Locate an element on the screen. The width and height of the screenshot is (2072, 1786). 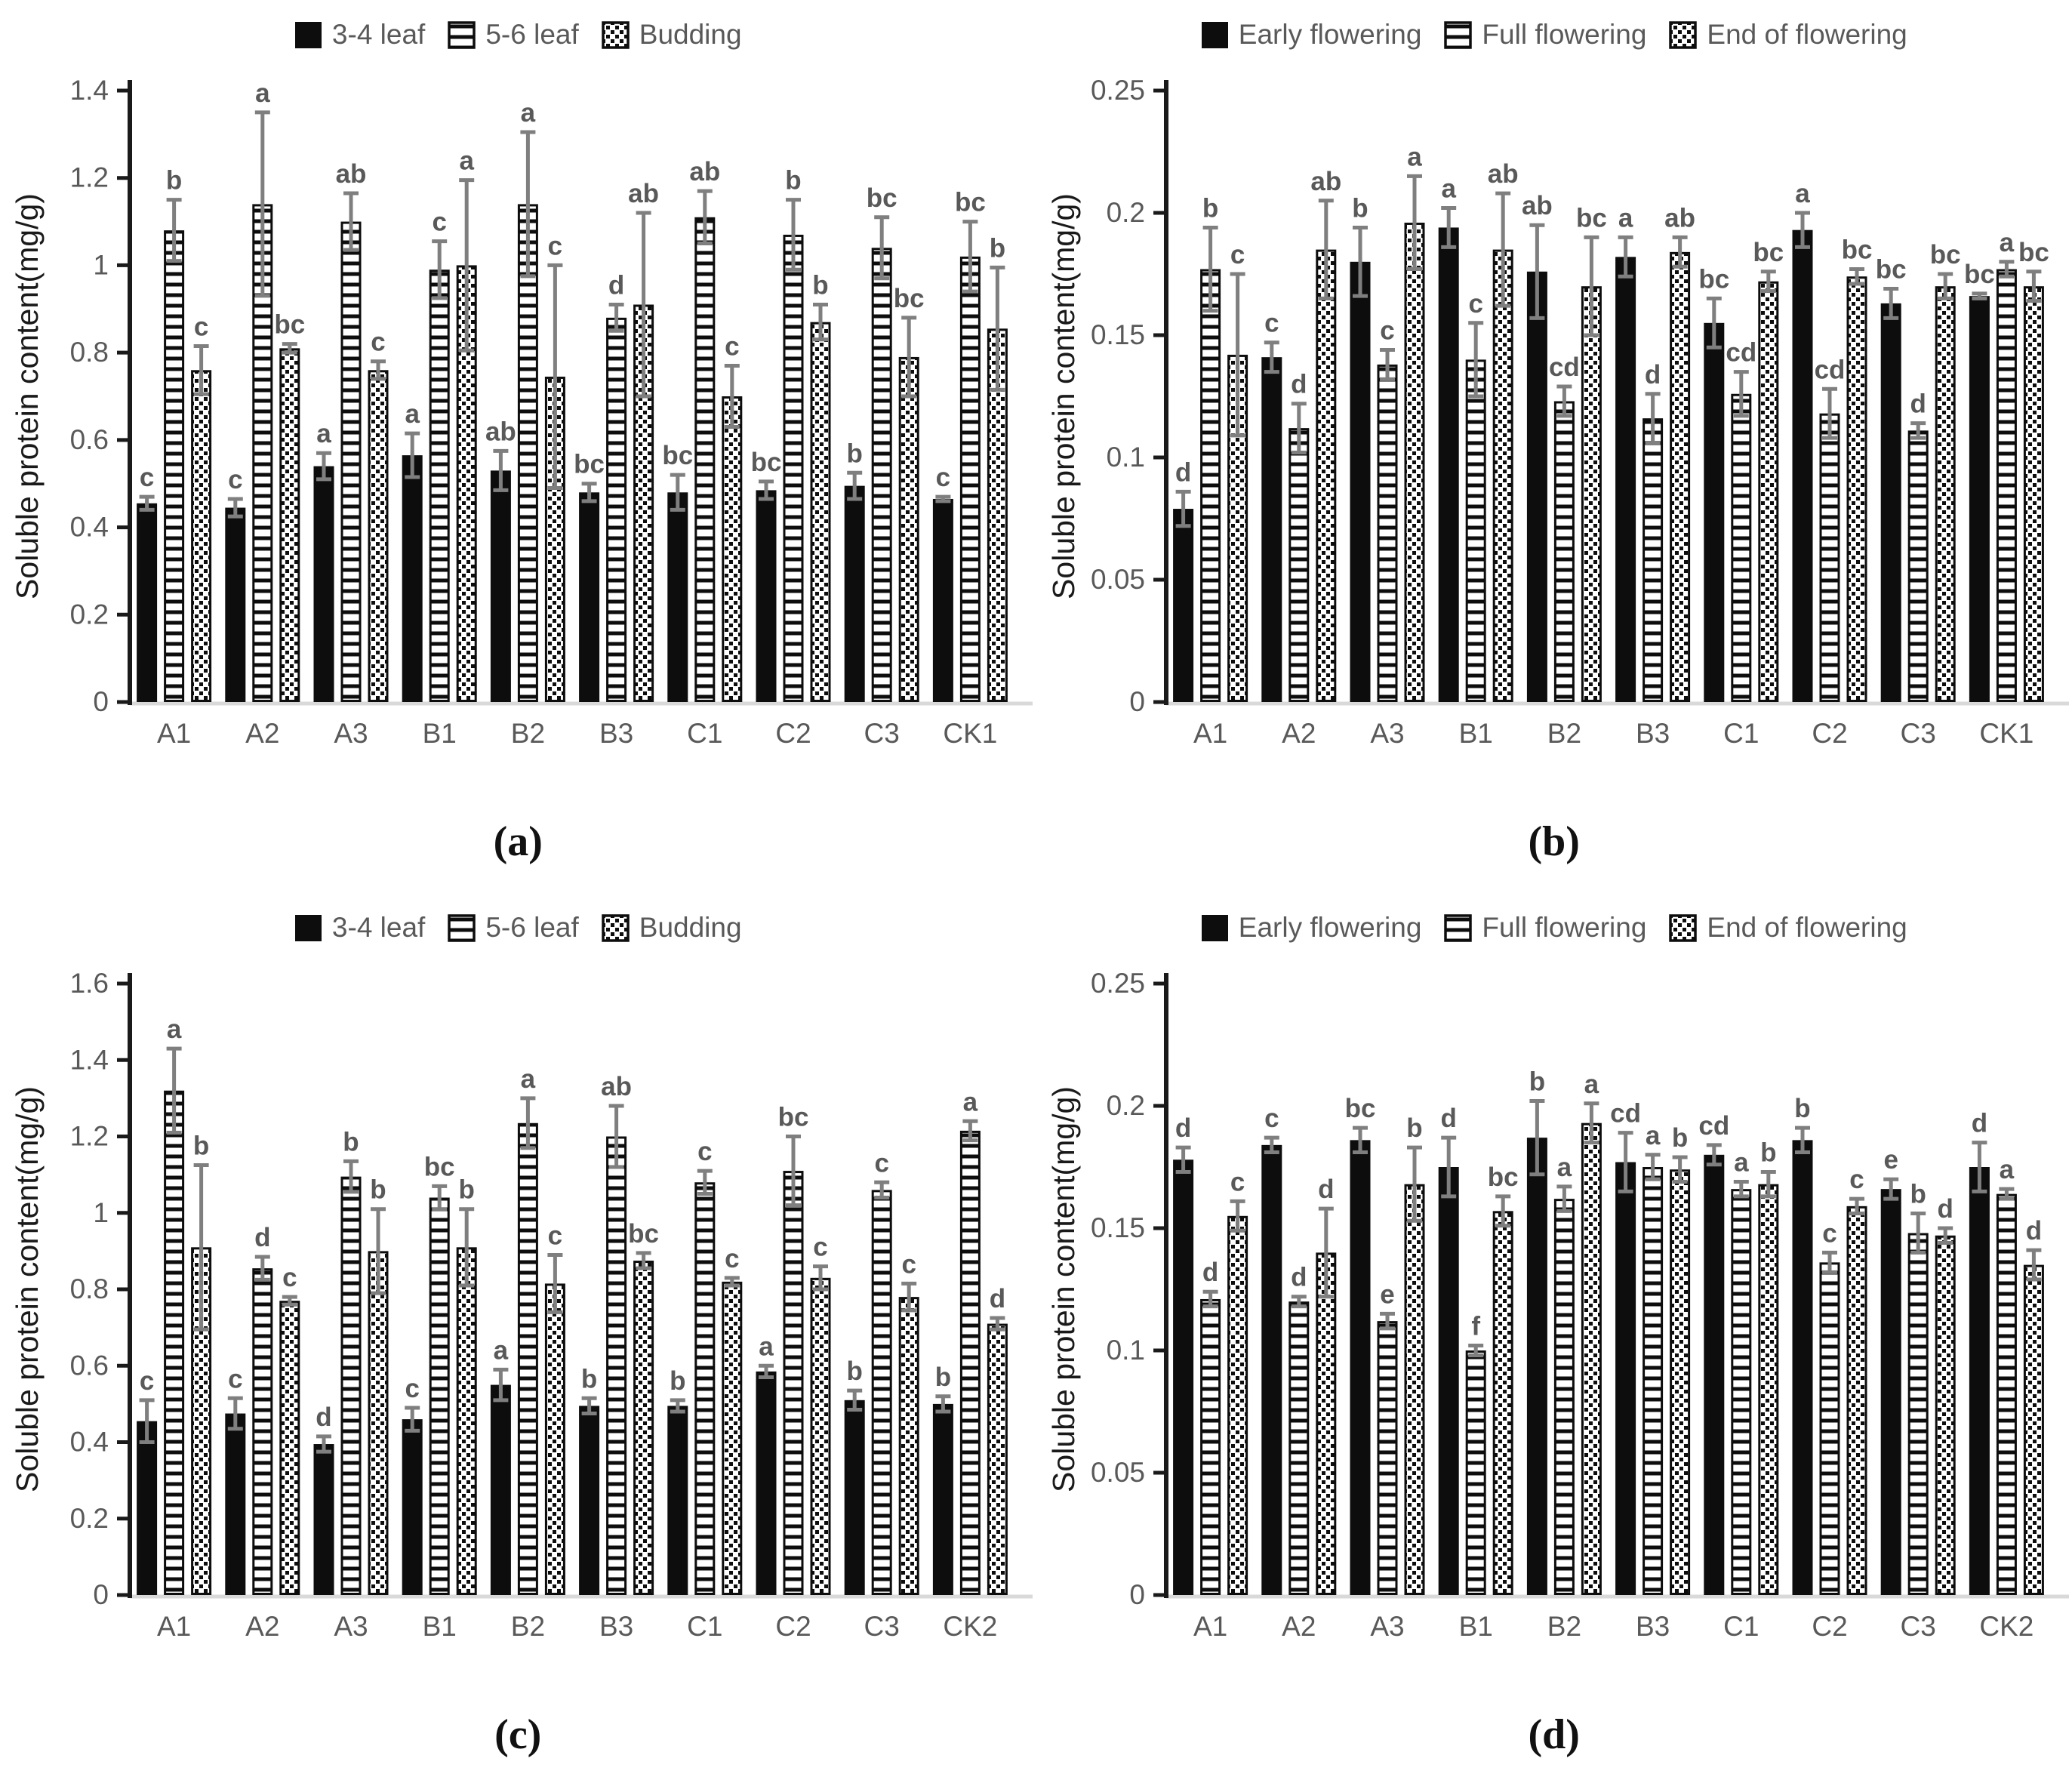
svg-text: cd is located at coordinates (1829, 370).